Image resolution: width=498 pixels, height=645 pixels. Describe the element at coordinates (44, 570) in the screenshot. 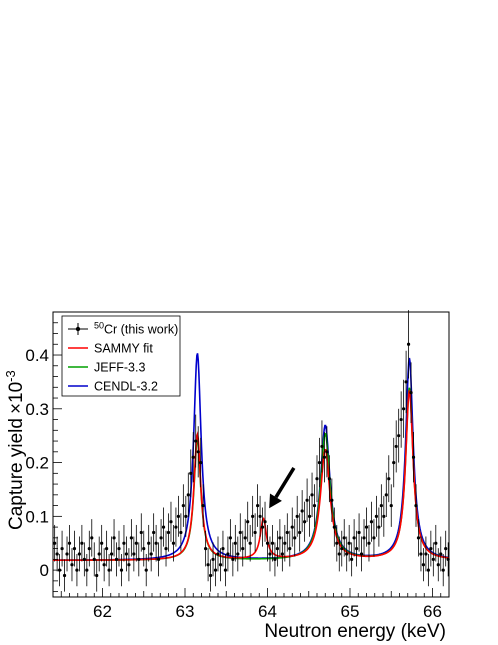

I see `y-tick-label: 0` at that location.